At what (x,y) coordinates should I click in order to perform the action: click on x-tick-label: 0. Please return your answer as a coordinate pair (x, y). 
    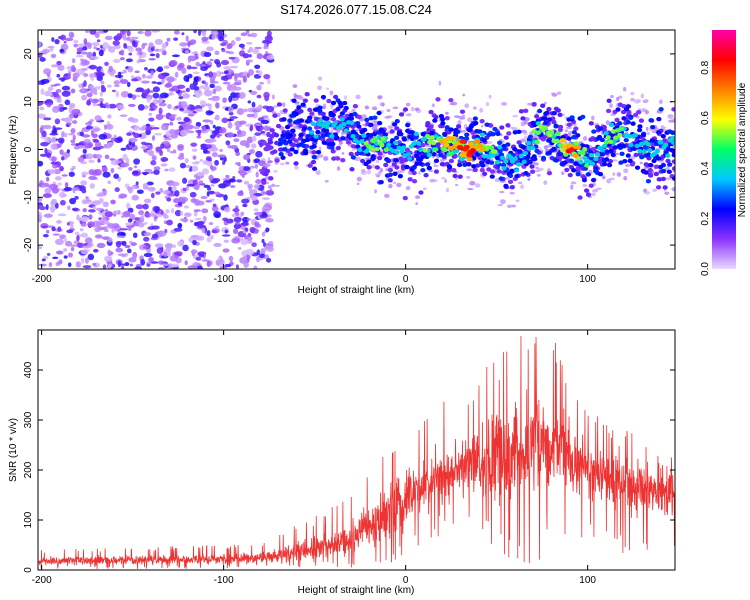
    Looking at the image, I should click on (406, 580).